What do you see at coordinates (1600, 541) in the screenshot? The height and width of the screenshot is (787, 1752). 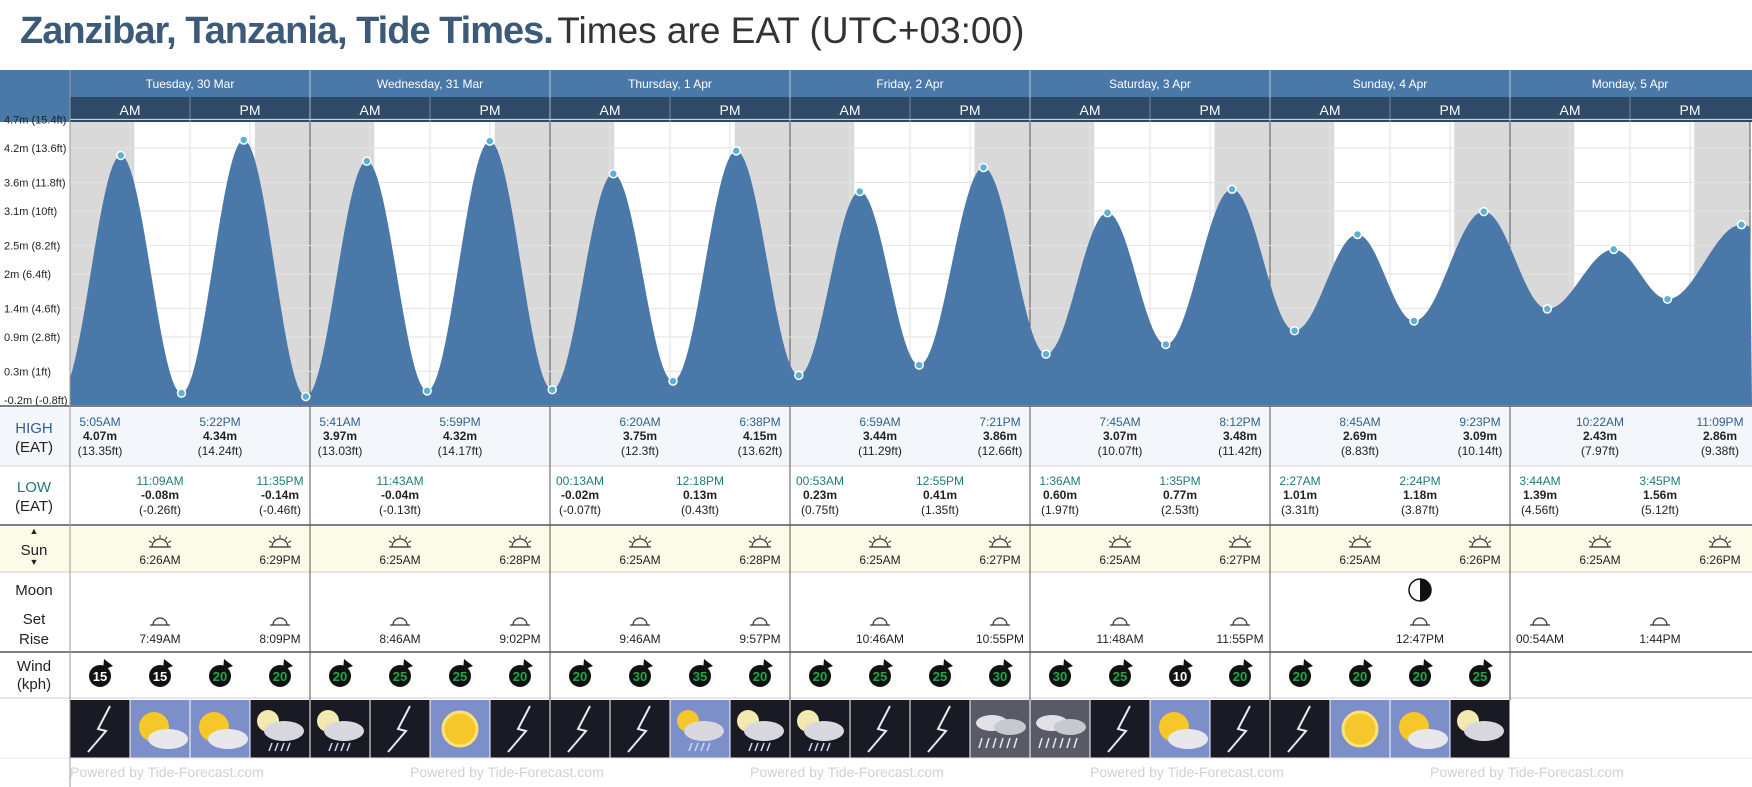 I see `sunrise-icon` at bounding box center [1600, 541].